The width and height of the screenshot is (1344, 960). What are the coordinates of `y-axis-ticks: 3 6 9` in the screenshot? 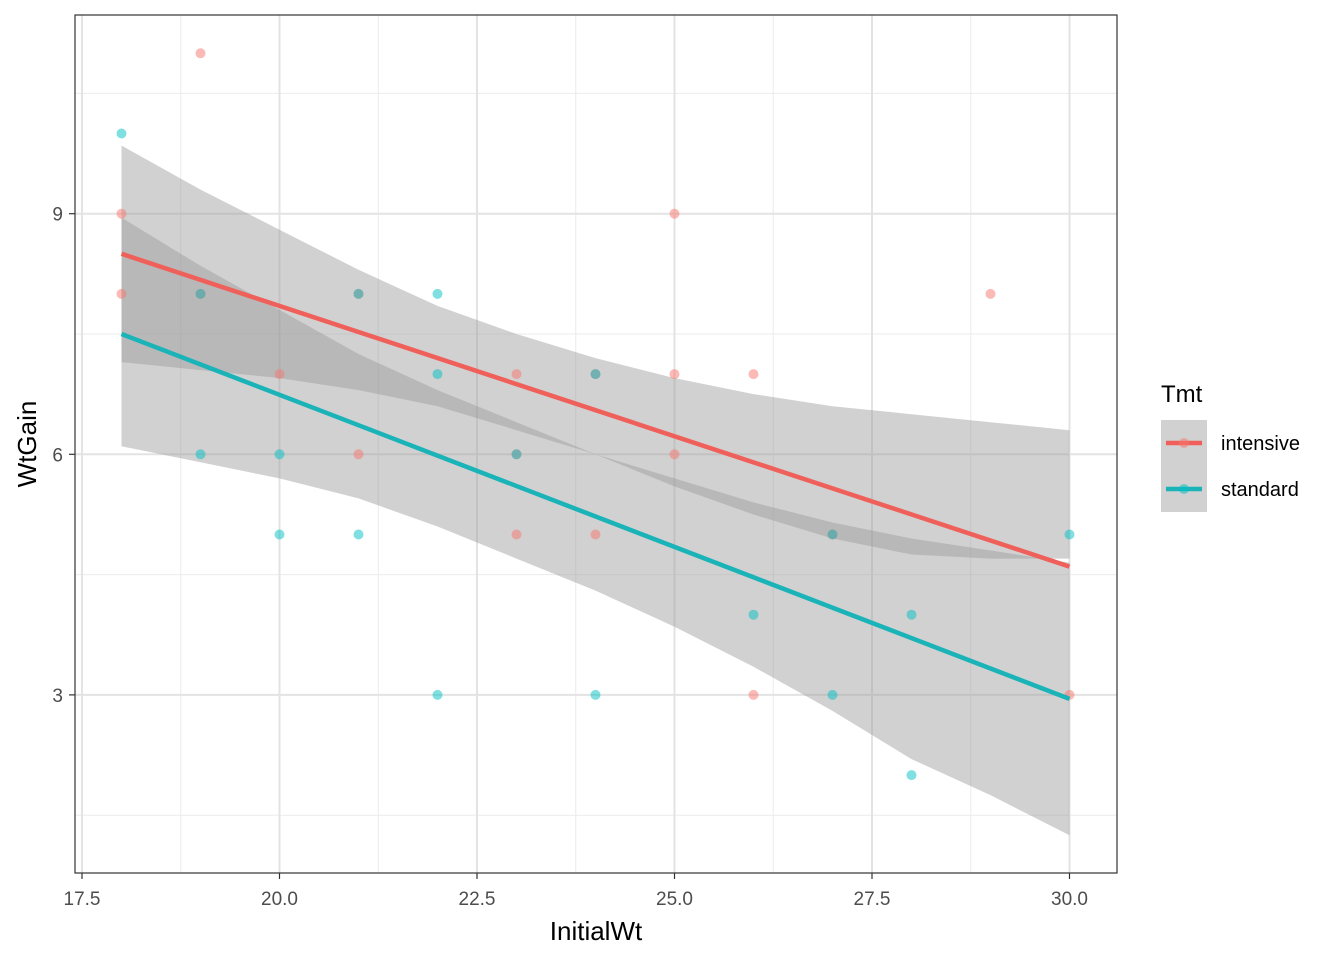 It's located at (63, 456).